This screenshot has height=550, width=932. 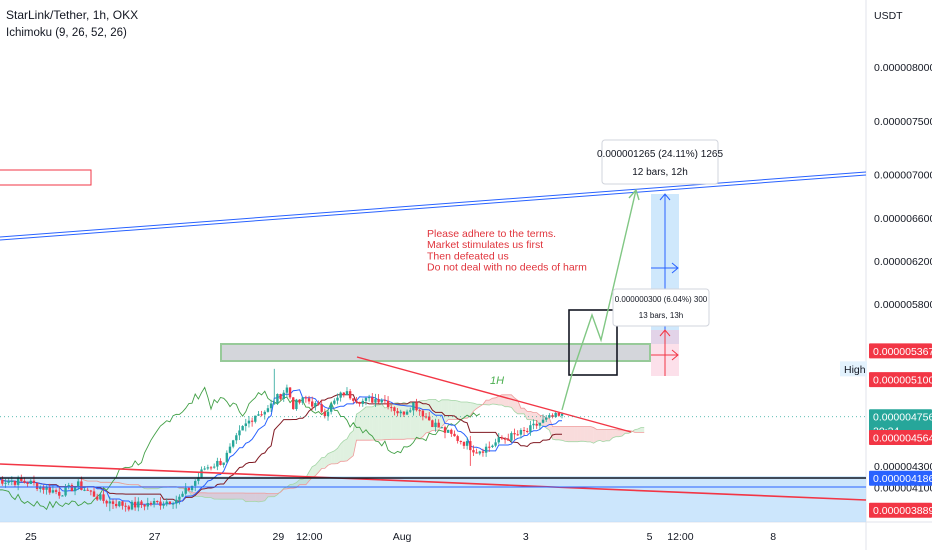 What do you see at coordinates (660, 162) in the screenshot?
I see `measure-big-box` at bounding box center [660, 162].